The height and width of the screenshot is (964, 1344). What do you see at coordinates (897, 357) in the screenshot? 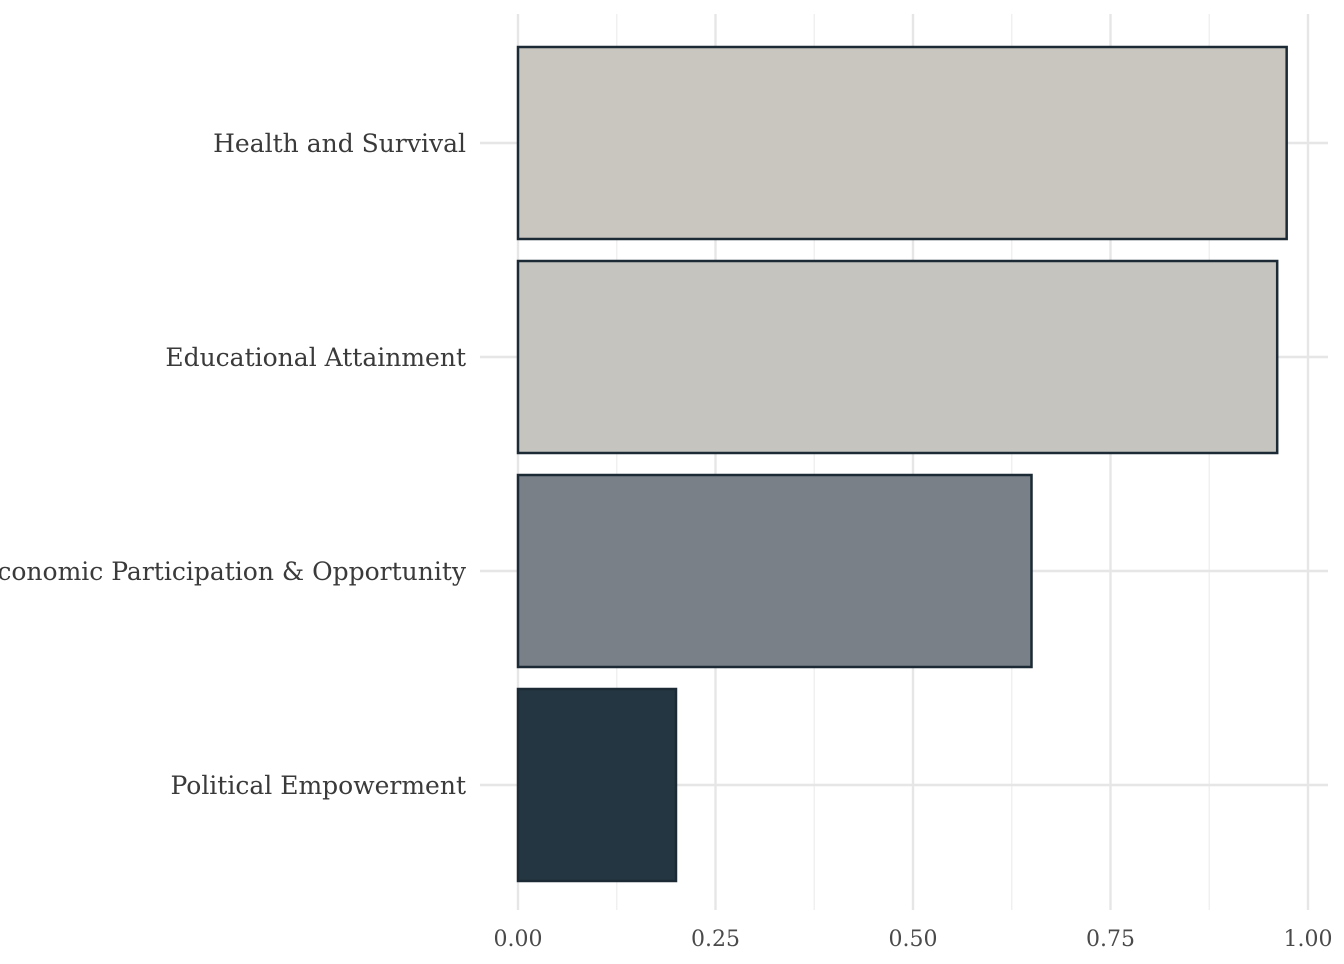
I see `bar-educational-attainment` at bounding box center [897, 357].